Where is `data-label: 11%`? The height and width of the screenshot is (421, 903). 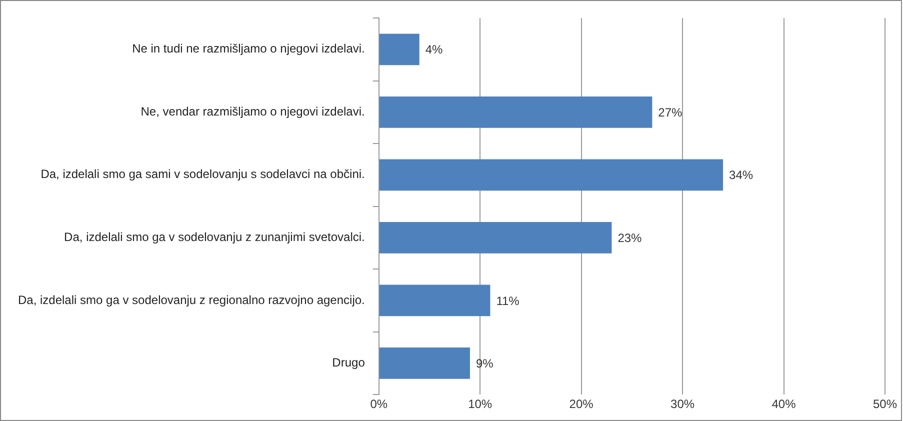
data-label: 11% is located at coordinates (508, 301).